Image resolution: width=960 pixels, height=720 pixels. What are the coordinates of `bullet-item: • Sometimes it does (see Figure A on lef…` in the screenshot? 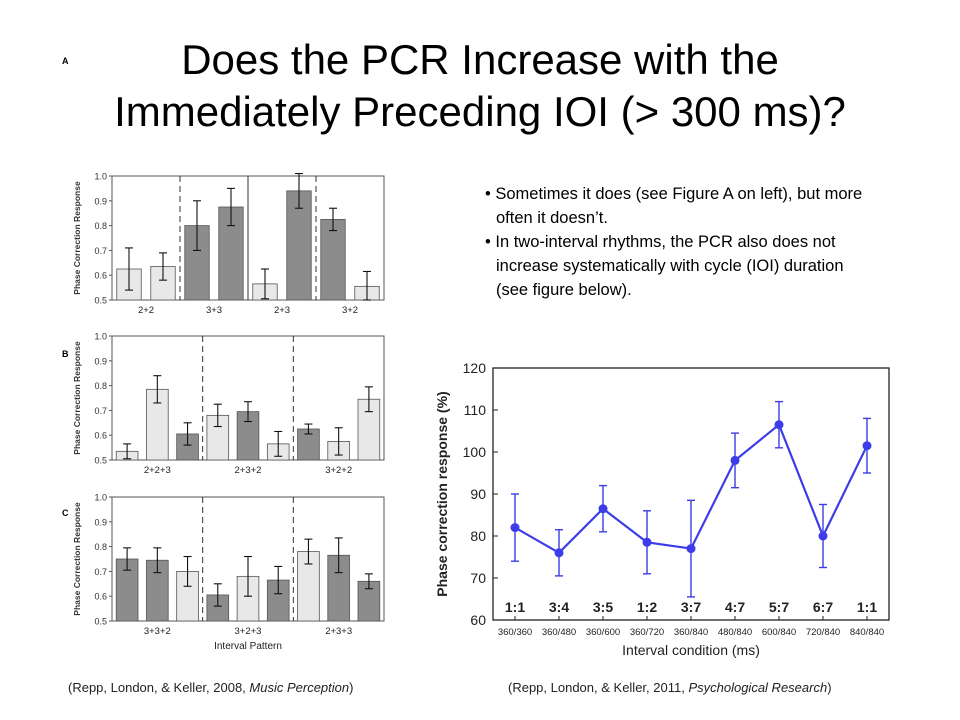 It's located at (674, 206).